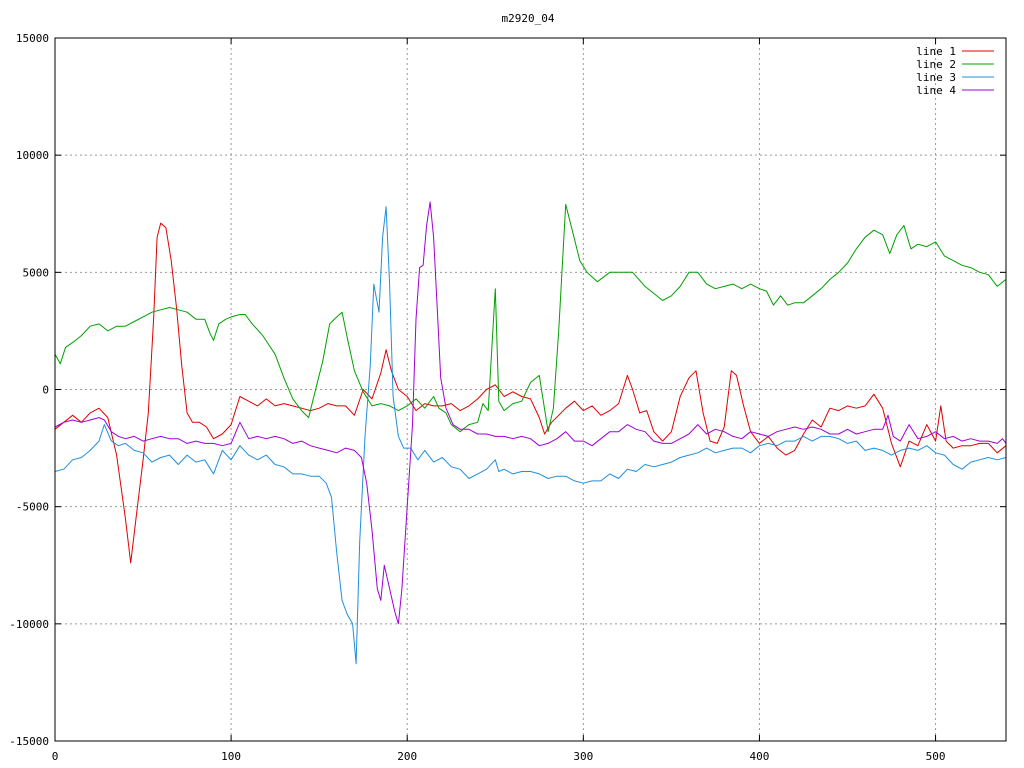 This screenshot has width=1024, height=768. What do you see at coordinates (528, 18) in the screenshot?
I see `chart-title: m2920_04` at bounding box center [528, 18].